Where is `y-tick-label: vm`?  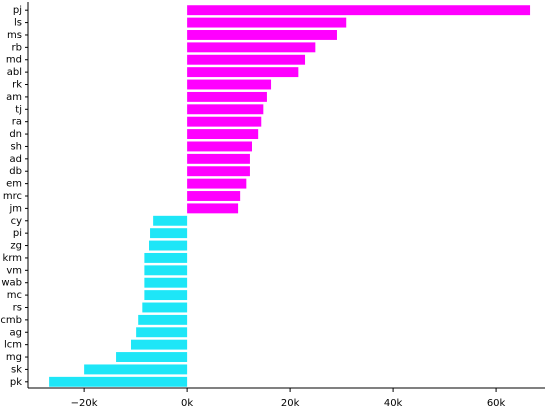 y-tick-label: vm is located at coordinates (14, 270).